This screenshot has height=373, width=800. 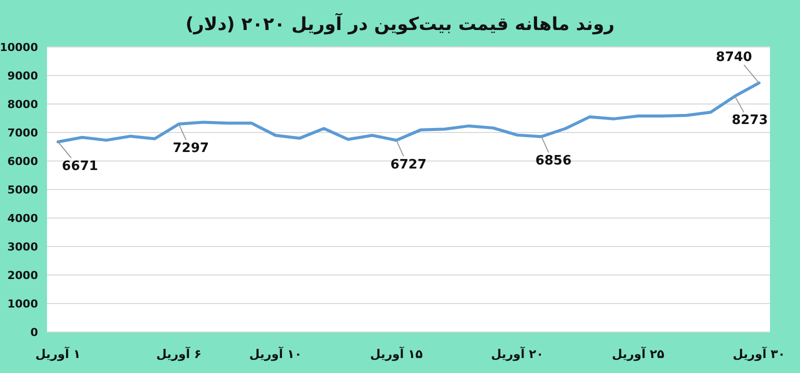 I want to click on x-tick-label: ۱۰ آوریل, so click(x=275, y=353).